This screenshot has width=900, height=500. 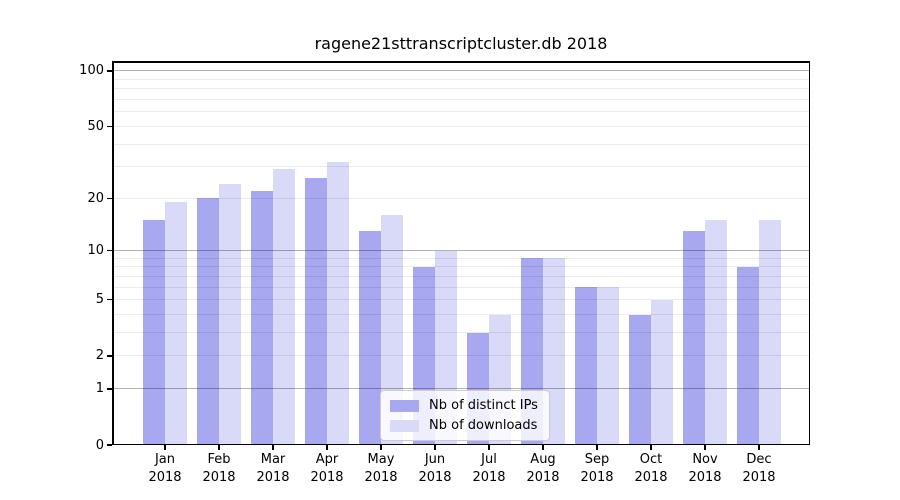 I want to click on x-tick-oct, so click(x=651, y=447).